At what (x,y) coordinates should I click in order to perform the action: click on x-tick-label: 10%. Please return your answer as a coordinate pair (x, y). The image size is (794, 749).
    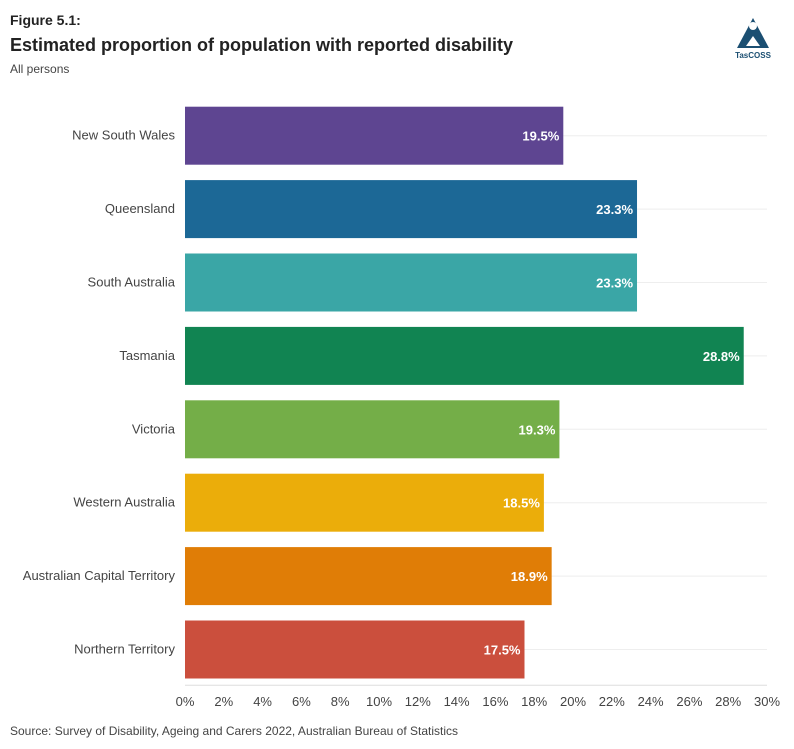
    Looking at the image, I should click on (379, 701).